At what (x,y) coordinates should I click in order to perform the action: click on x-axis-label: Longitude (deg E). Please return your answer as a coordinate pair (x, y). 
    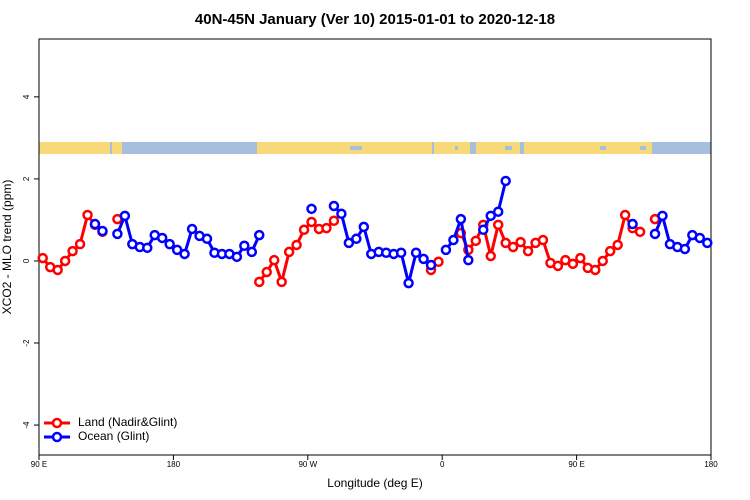
    Looking at the image, I should click on (374, 483).